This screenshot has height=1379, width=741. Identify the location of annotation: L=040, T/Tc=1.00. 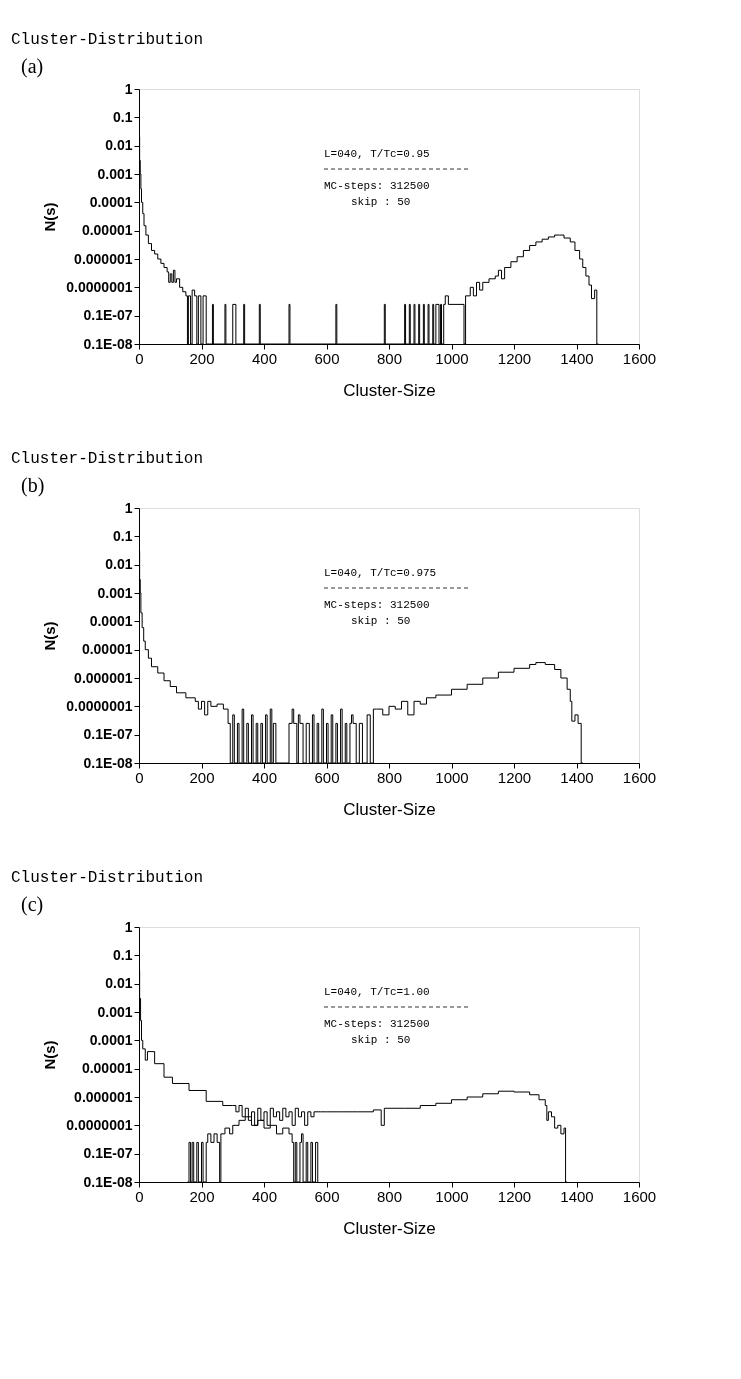
(377, 992).